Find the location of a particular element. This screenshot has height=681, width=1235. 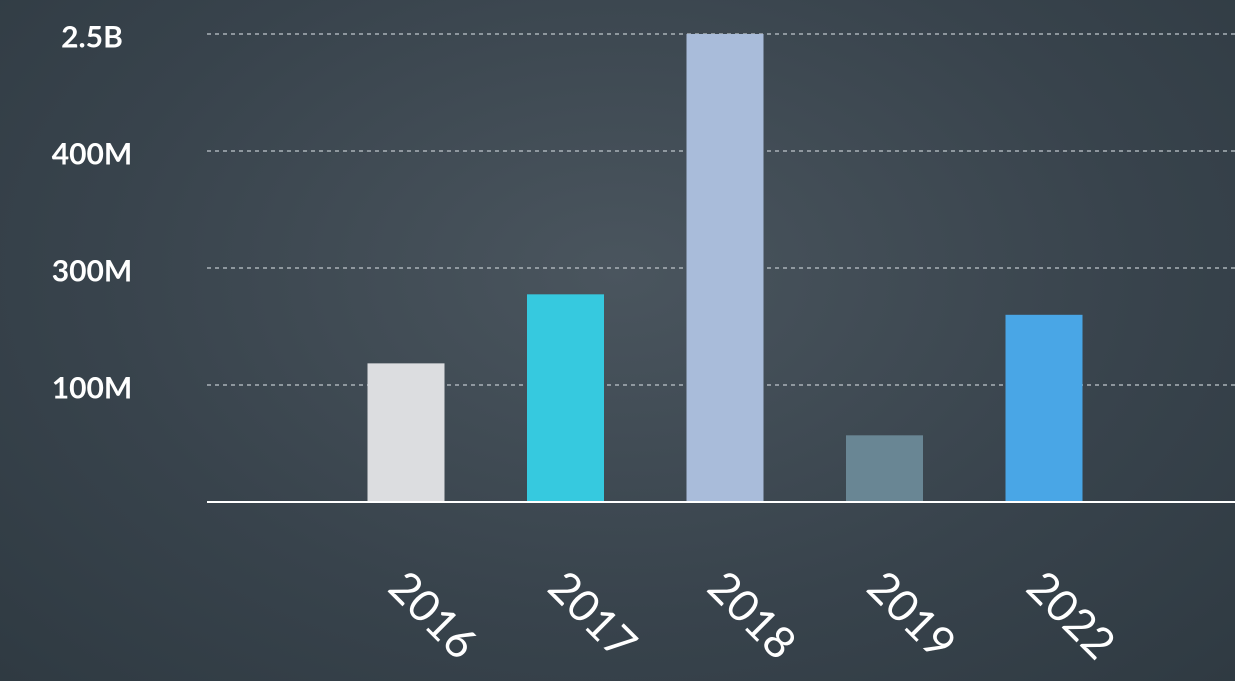

x-tick-label: 2017 is located at coordinates (593, 614).